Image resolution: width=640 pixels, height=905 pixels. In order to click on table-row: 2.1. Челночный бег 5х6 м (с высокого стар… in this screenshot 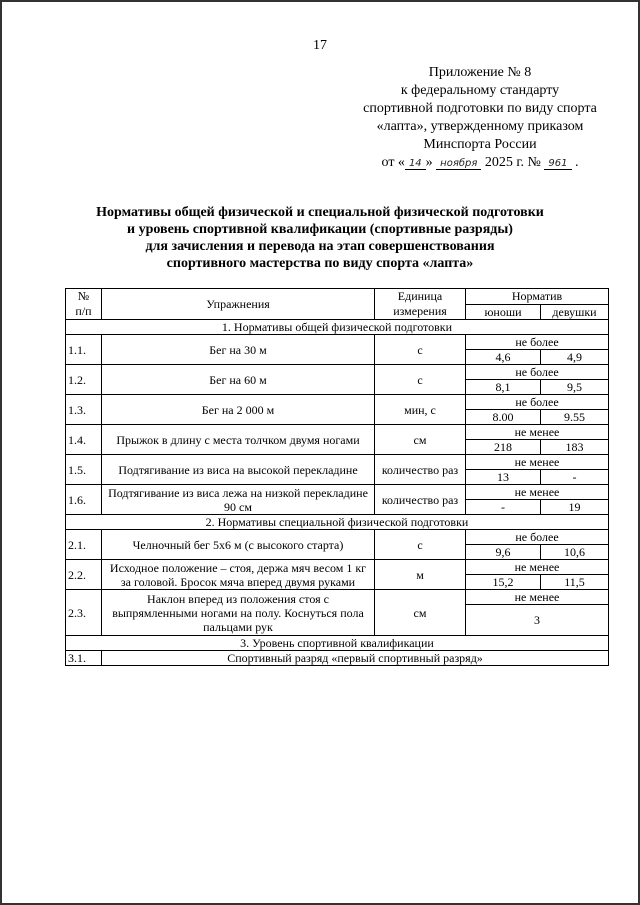, I will do `click(337, 544)`.